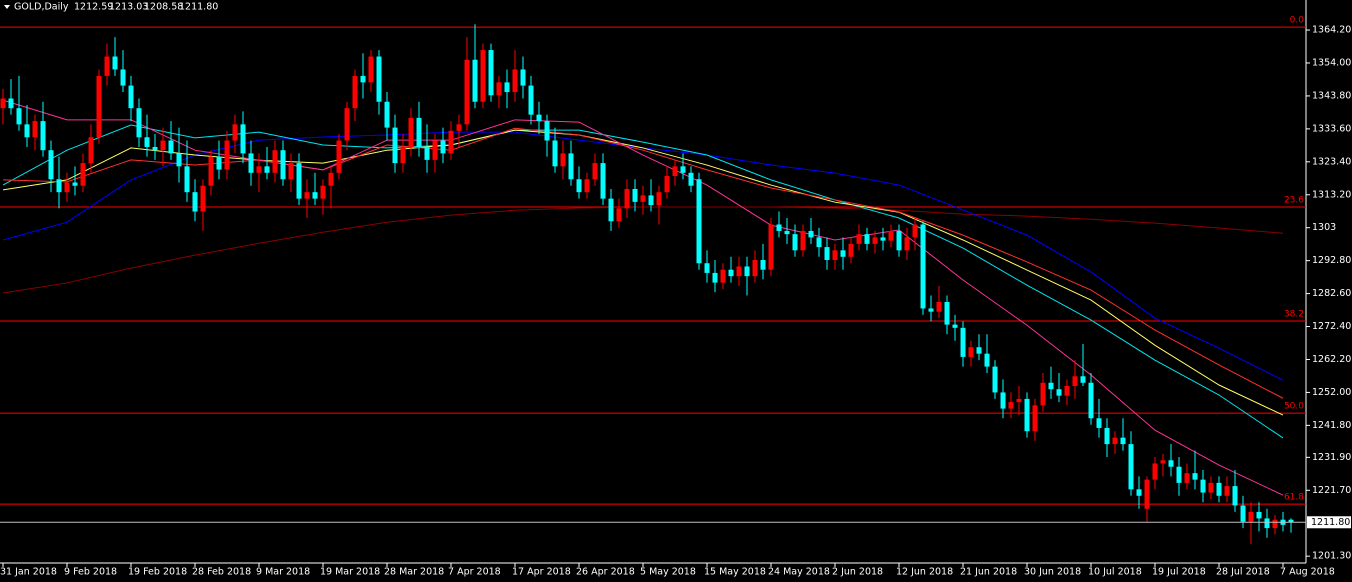 This screenshot has height=582, width=1352. I want to click on x-tick-label: 28 Feb 2018, so click(221, 572).